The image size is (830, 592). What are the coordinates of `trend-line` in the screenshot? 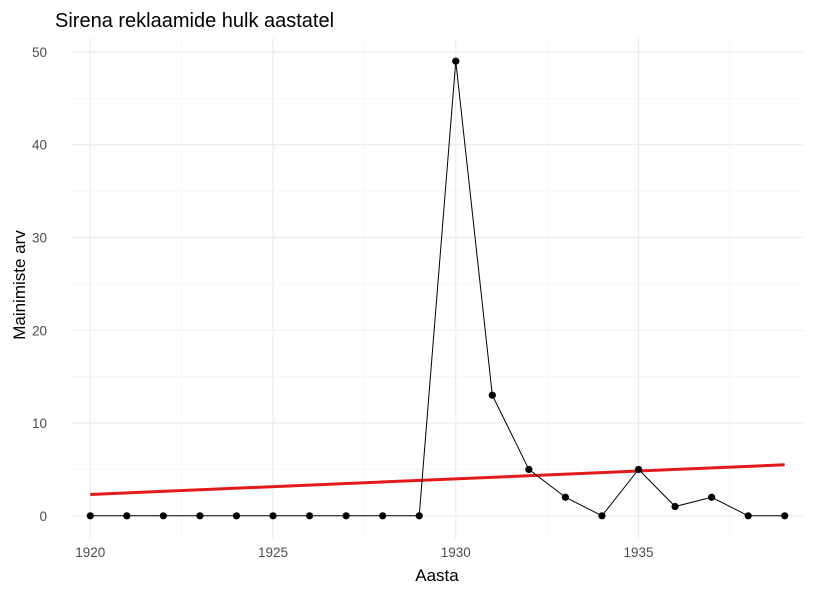 It's located at (437, 479).